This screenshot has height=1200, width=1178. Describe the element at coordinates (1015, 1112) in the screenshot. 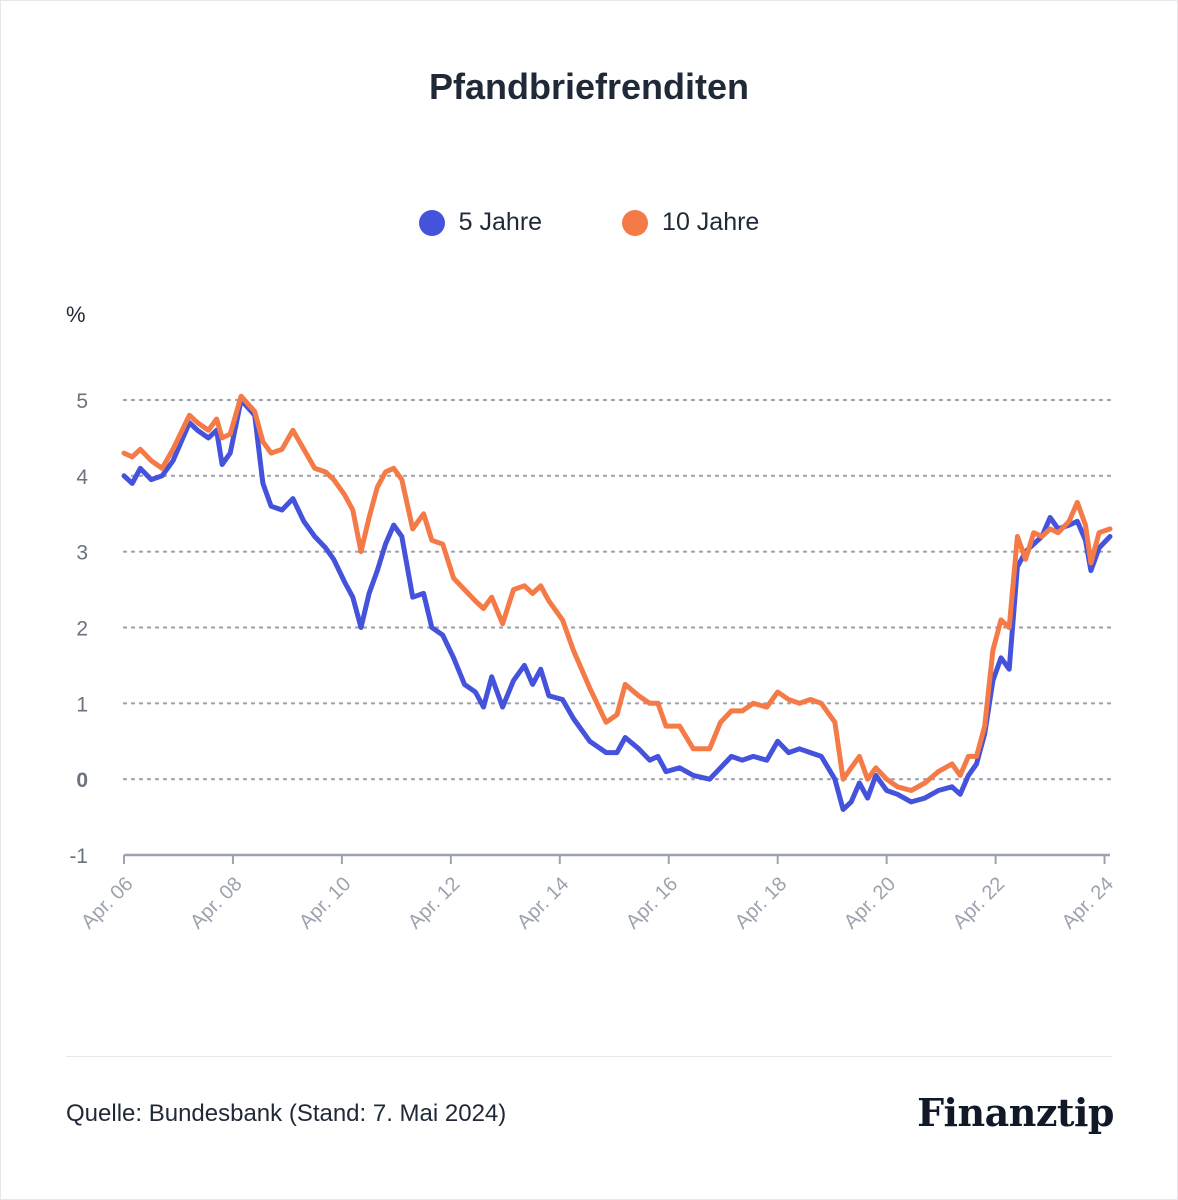

I see `finanztip-logo: Finanztip` at that location.